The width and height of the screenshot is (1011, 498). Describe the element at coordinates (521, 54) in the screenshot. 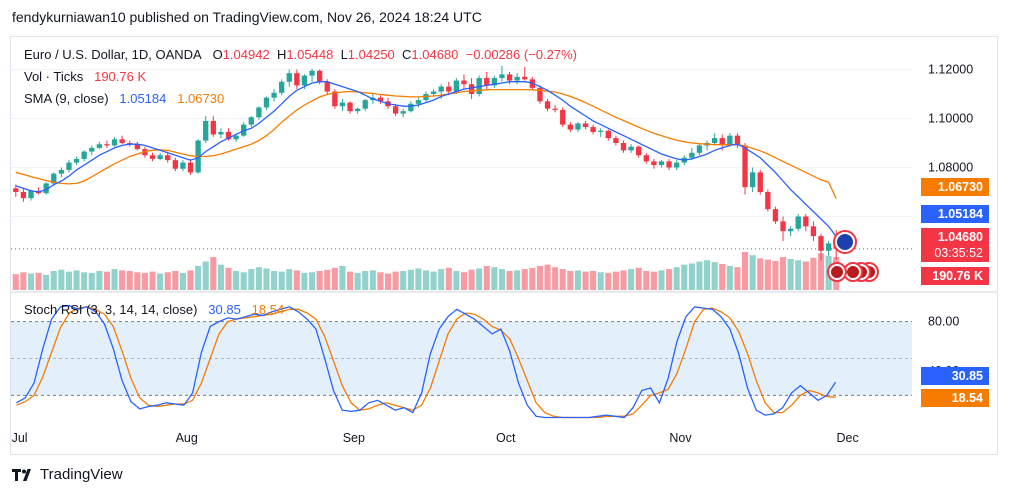

I see `change-value: −0.00286 (−0.27%)` at that location.